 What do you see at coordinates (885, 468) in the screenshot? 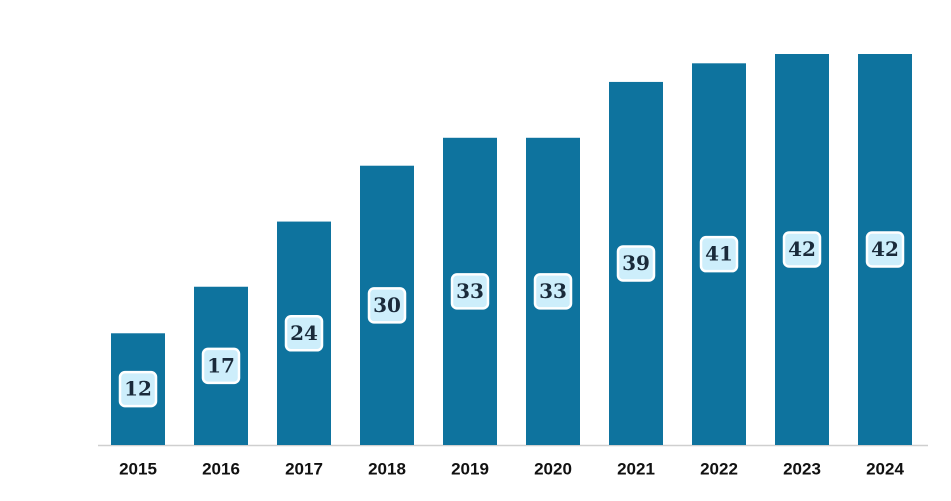
I see `x-tick-label: 2024` at bounding box center [885, 468].